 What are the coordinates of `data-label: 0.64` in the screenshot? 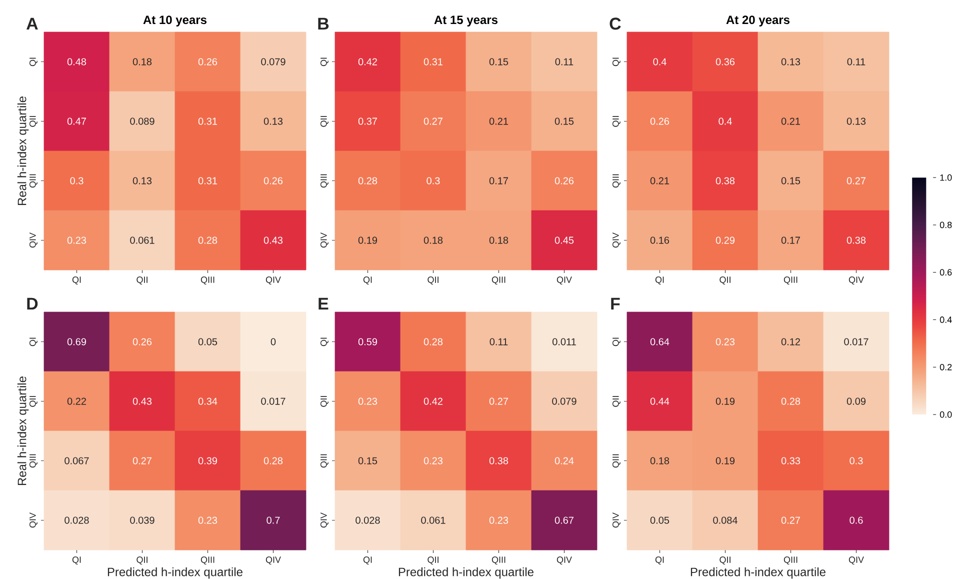 It's located at (660, 342).